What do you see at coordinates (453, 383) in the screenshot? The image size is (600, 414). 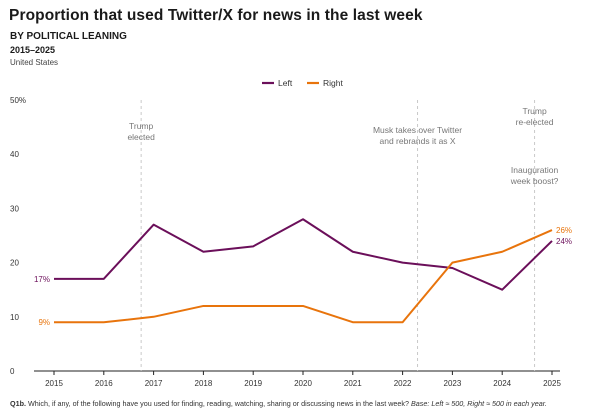 I see `x-tick-label-2023: 2023` at bounding box center [453, 383].